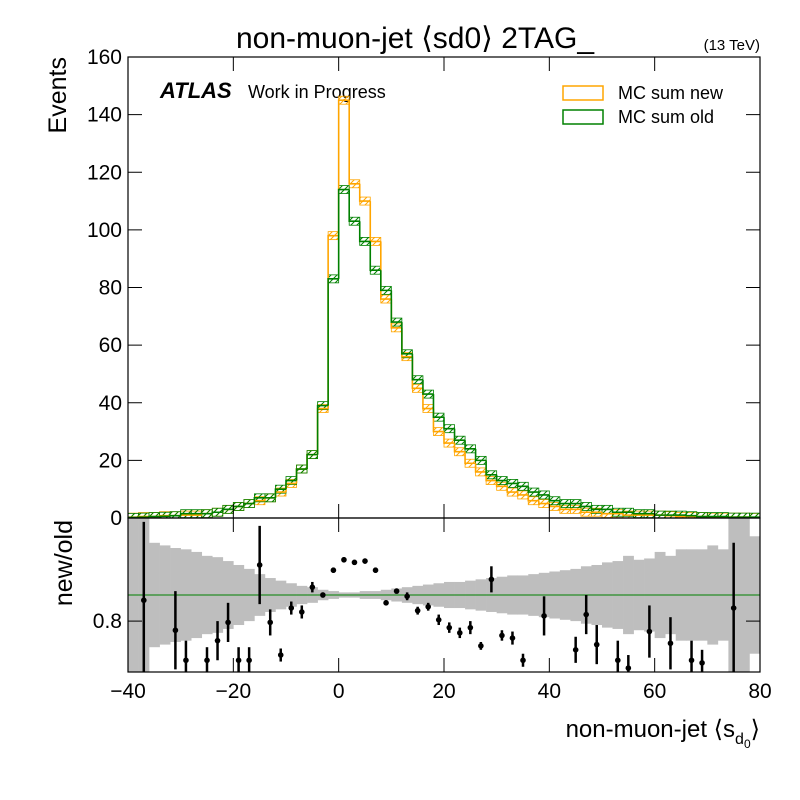 Image resolution: width=800 pixels, height=800 pixels. I want to click on x-axis-label-main: non-muon-jet ⟨s, so click(650, 729).